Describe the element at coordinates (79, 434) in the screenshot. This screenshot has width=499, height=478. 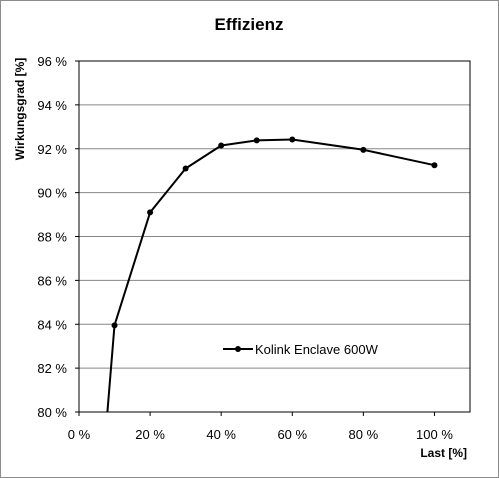
I see `x-tick-label: 0 %` at that location.